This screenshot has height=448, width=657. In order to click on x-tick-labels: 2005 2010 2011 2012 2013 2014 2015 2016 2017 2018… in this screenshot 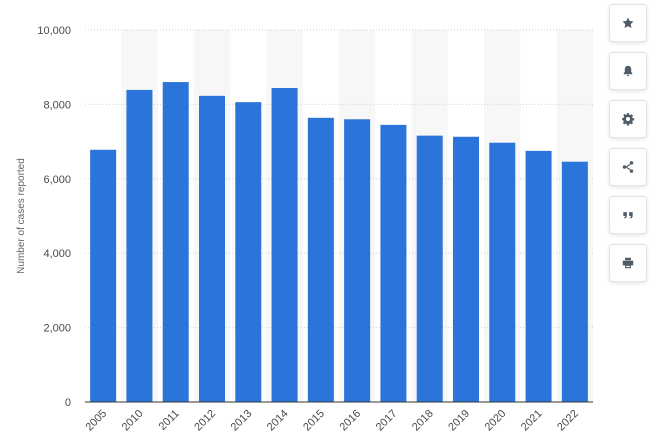, I will do `click(332, 421)`.